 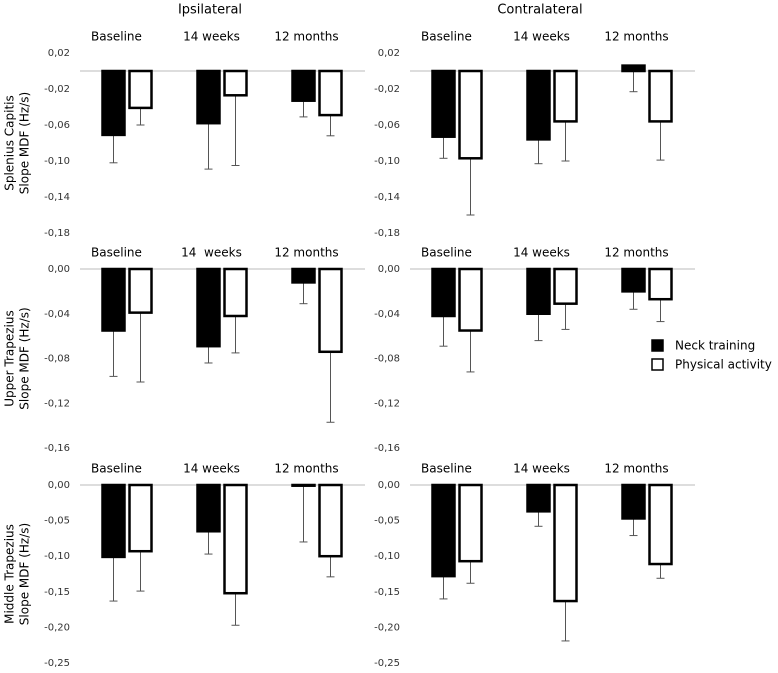 I want to click on column-title: Contralateral, so click(x=539, y=10).